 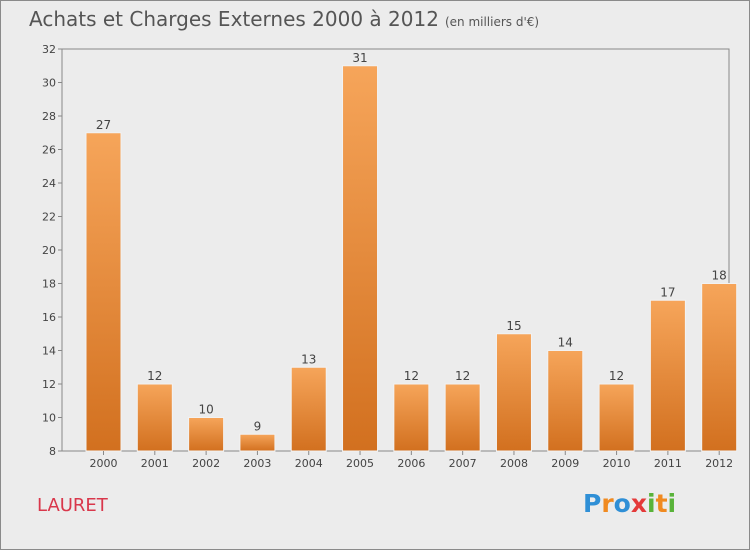 What do you see at coordinates (719, 463) in the screenshot?
I see `x-tick-label: 2012` at bounding box center [719, 463].